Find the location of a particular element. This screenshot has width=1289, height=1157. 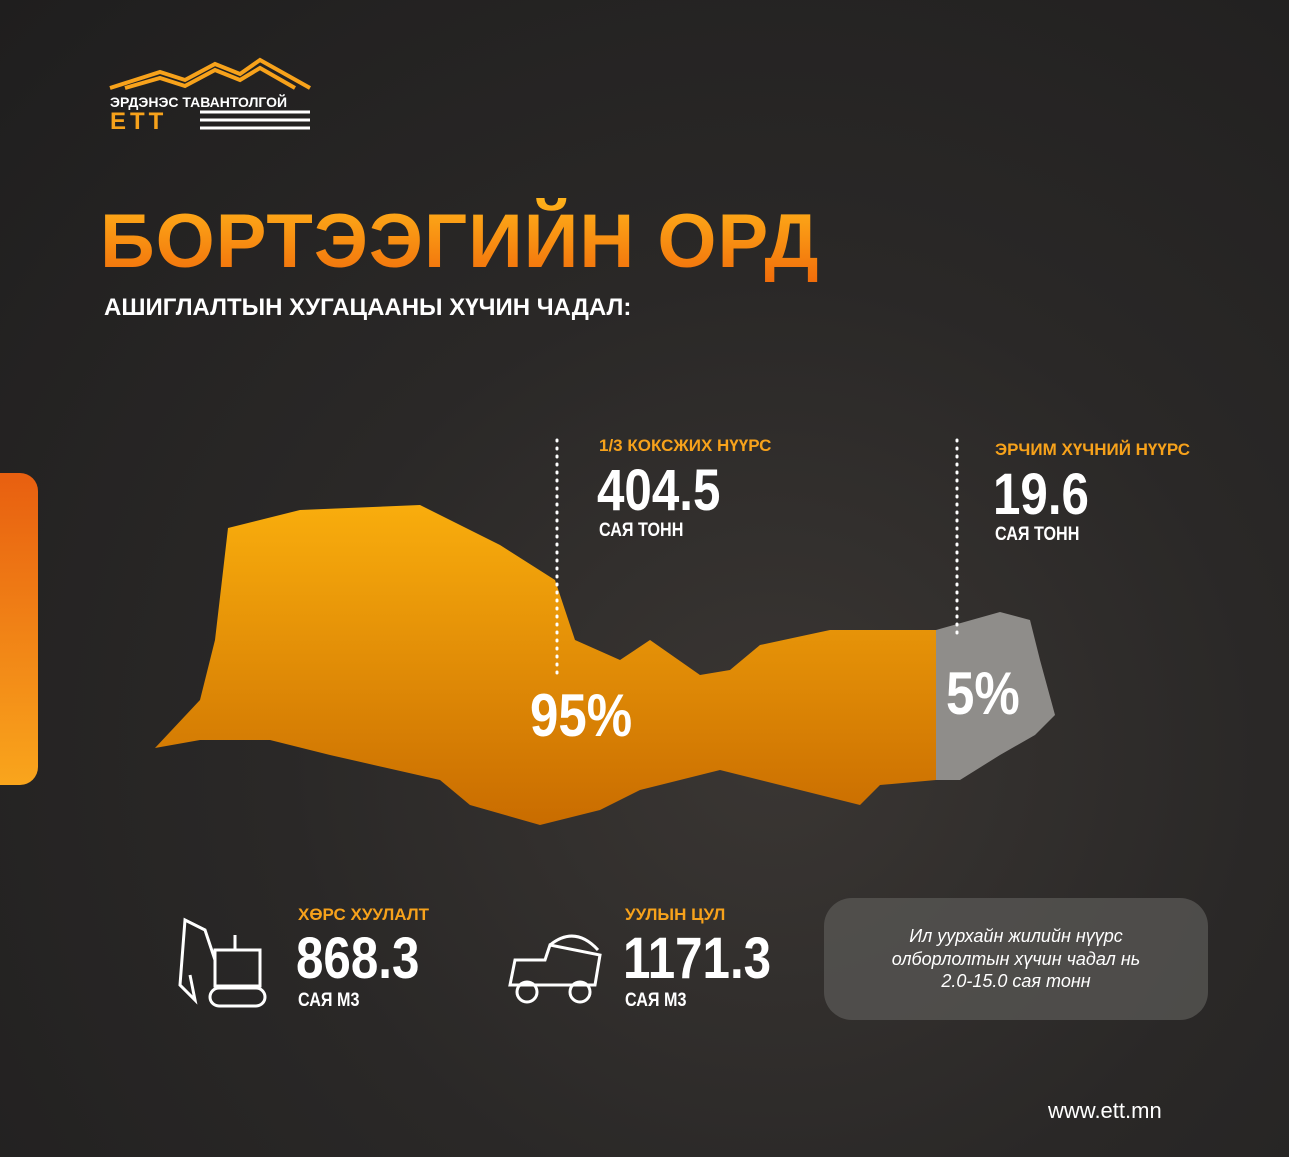

reserve-share: 95% is located at coordinates (581, 715).